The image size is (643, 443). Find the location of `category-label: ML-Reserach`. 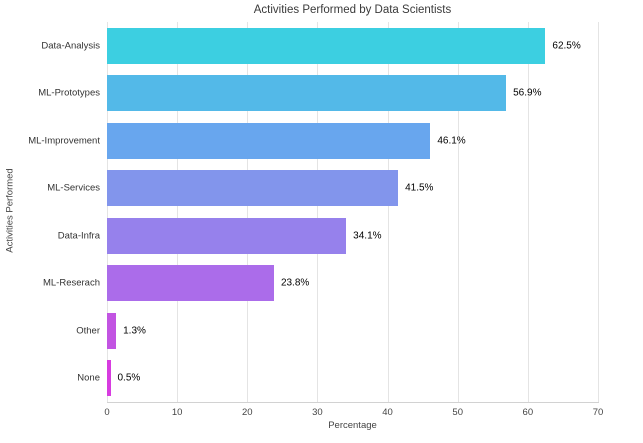

category-label: ML-Reserach is located at coordinates (71, 283).